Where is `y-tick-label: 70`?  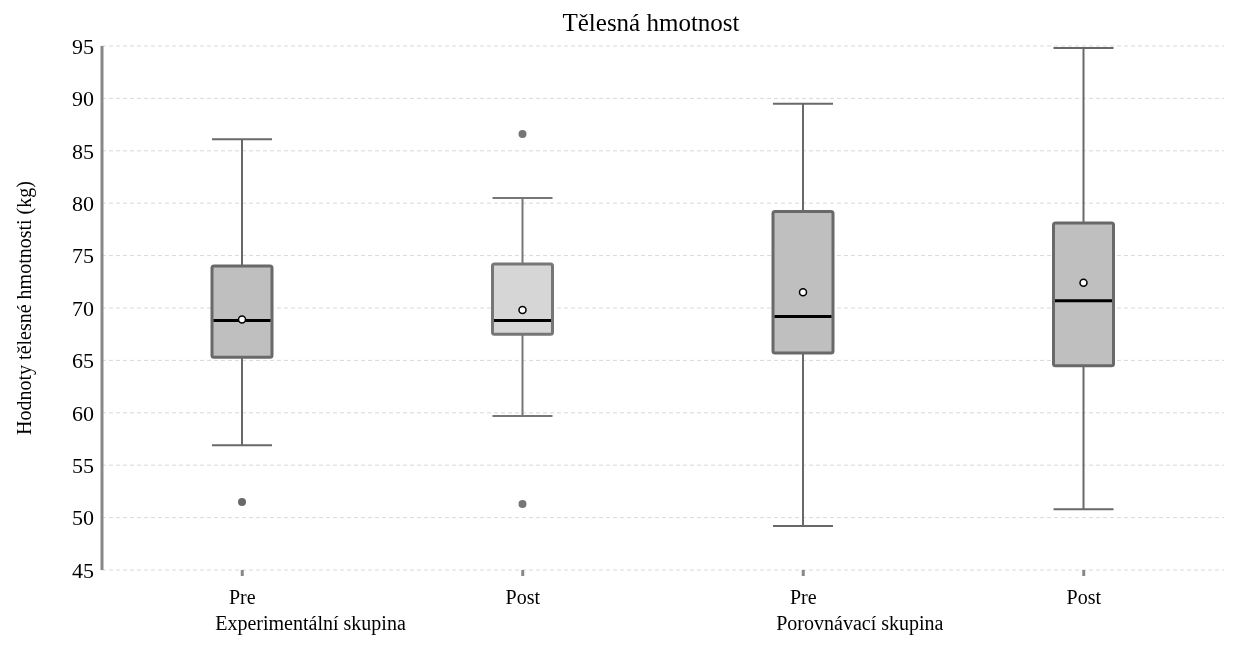
y-tick-label: 70 is located at coordinates (83, 308).